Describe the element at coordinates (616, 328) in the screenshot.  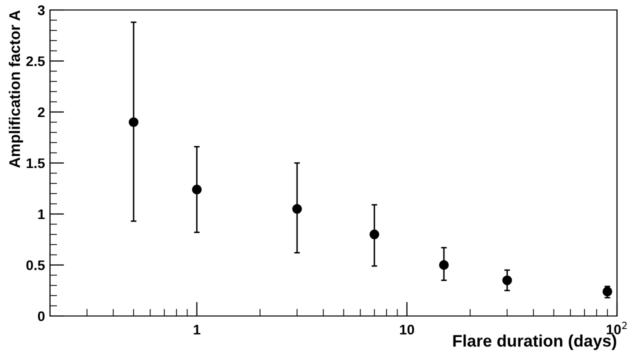
I see `x-tick-label: 10$^{2}$` at that location.